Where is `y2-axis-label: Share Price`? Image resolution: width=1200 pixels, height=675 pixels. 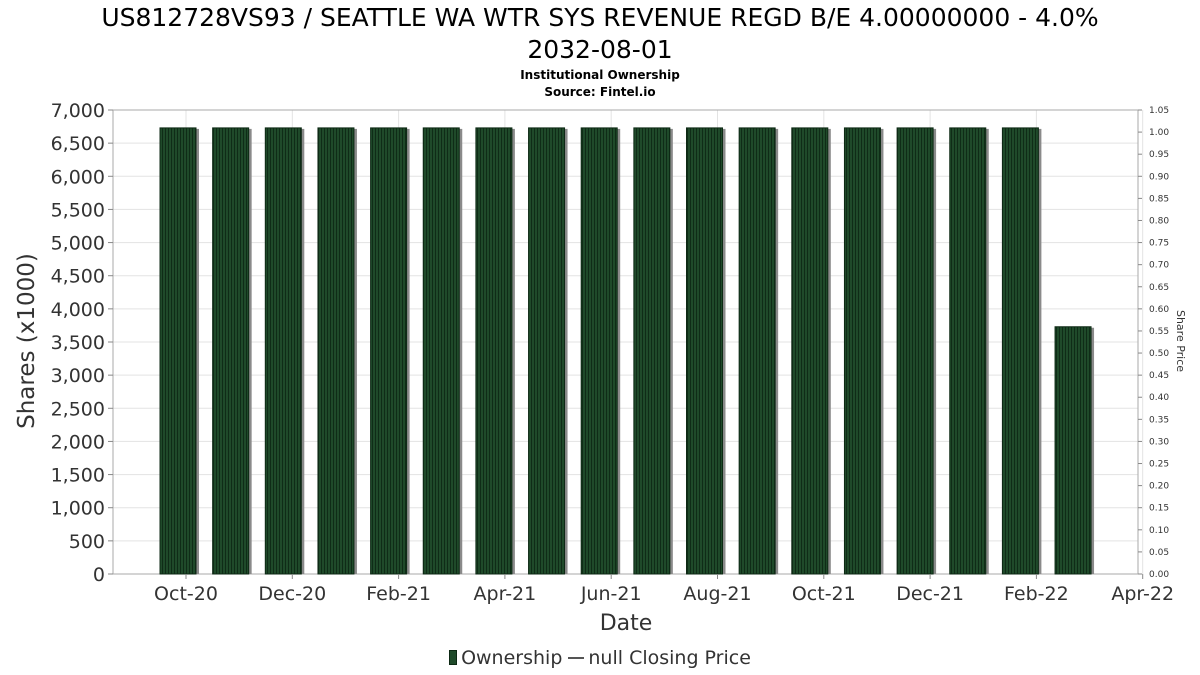
y2-axis-label: Share Price is located at coordinates (1180, 341).